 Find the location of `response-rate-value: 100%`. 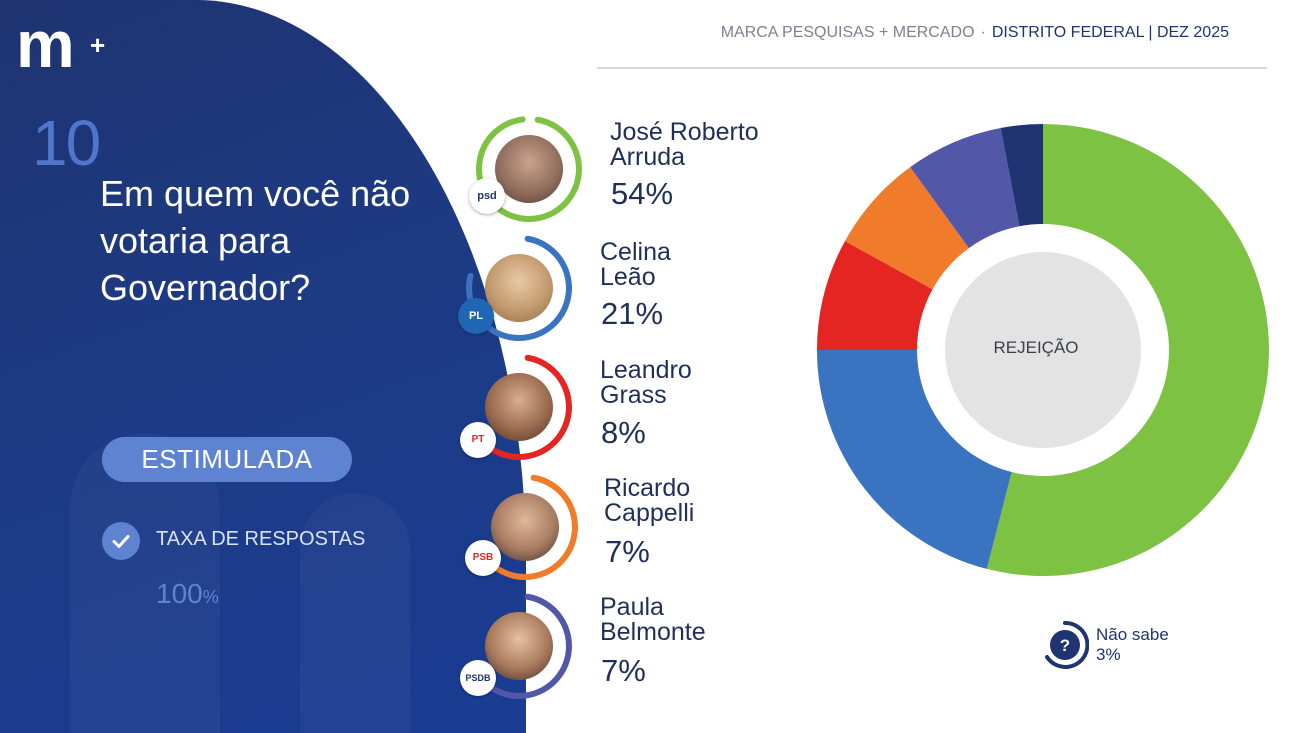

response-rate-value: 100% is located at coordinates (187, 595).